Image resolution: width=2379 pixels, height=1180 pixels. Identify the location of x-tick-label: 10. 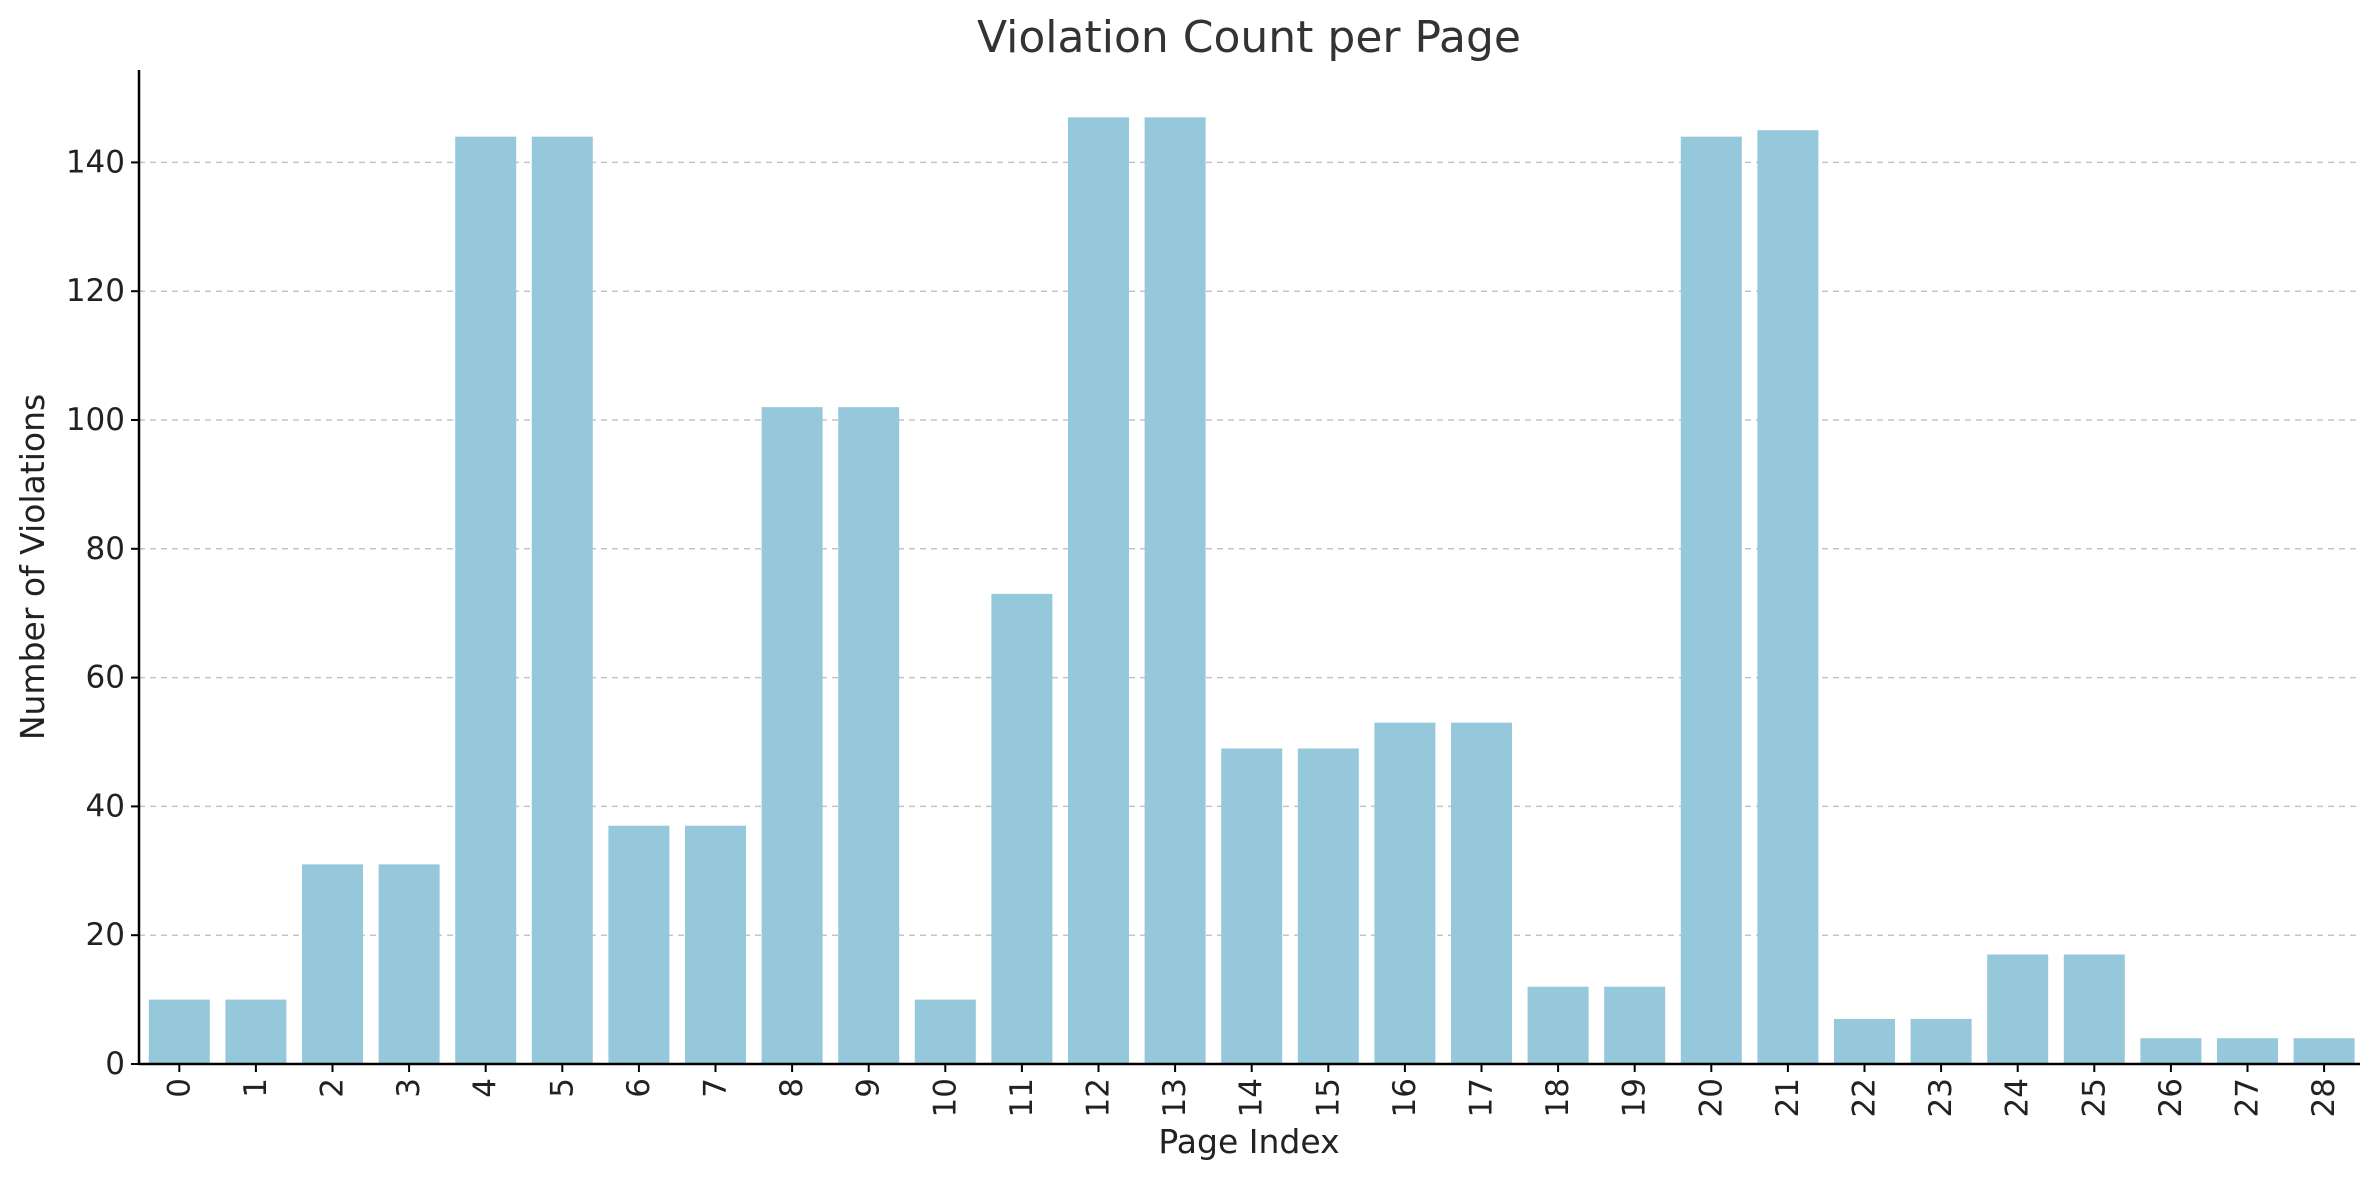
(945, 1097).